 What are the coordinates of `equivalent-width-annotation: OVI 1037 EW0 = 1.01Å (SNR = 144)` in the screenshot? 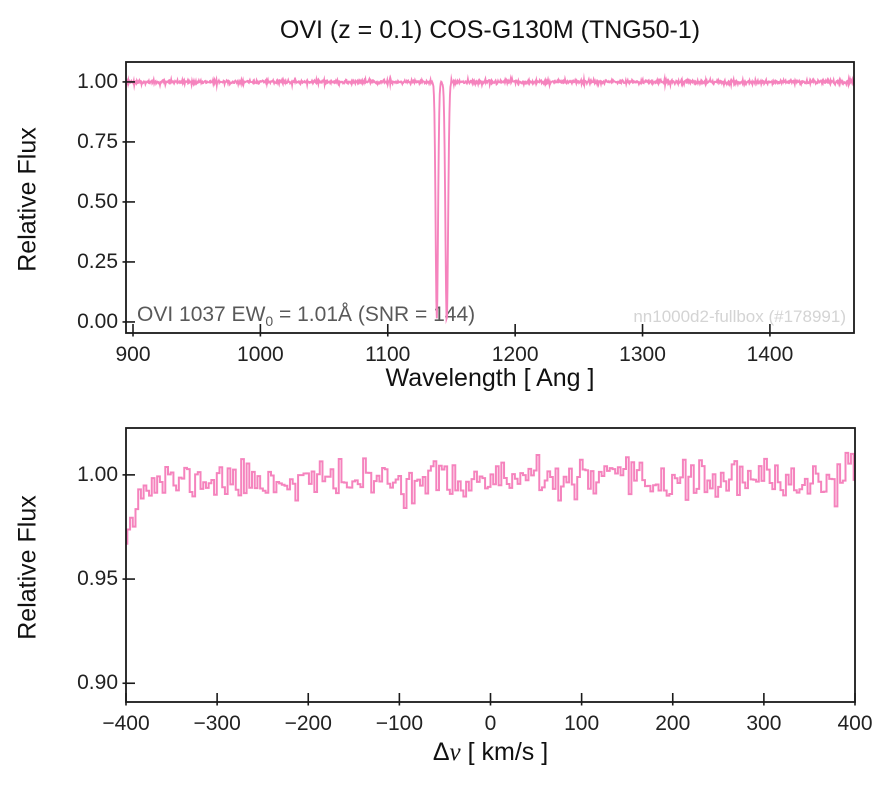 It's located at (306, 316).